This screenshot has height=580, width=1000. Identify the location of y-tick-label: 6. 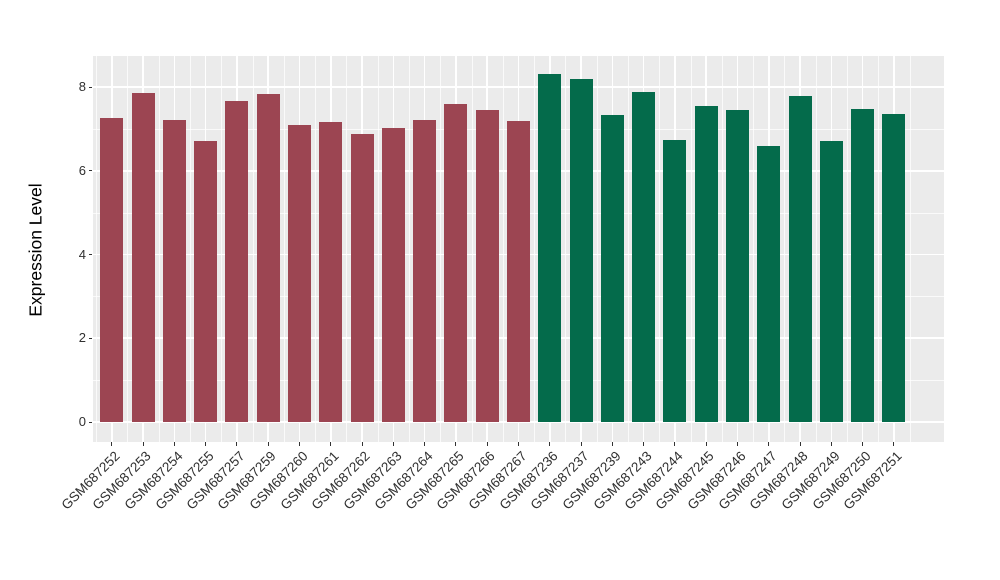
(82, 170).